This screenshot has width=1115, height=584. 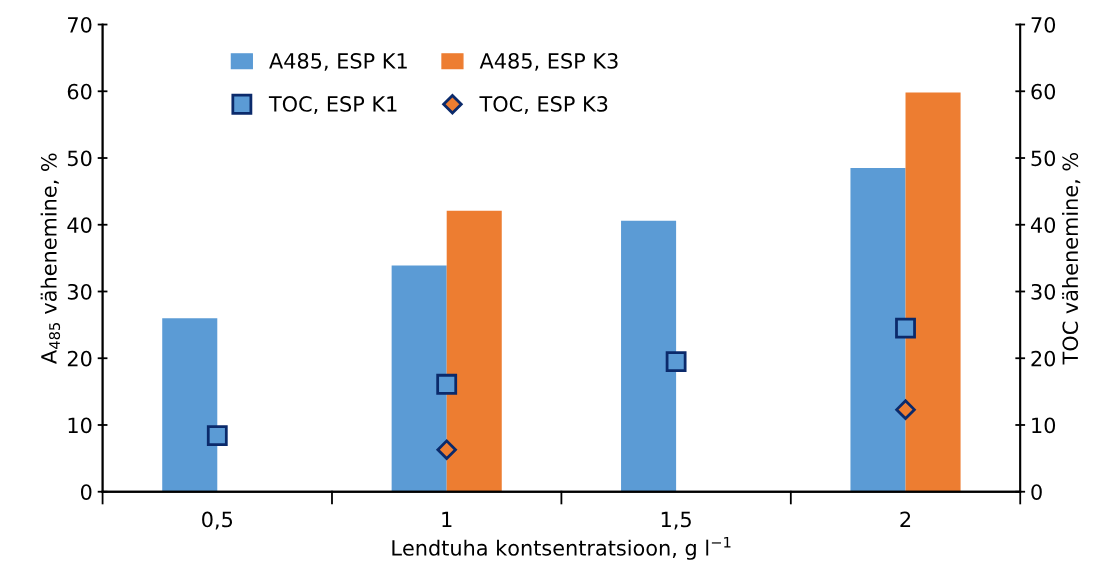 I want to click on x-tick-label: 1, so click(x=447, y=519).